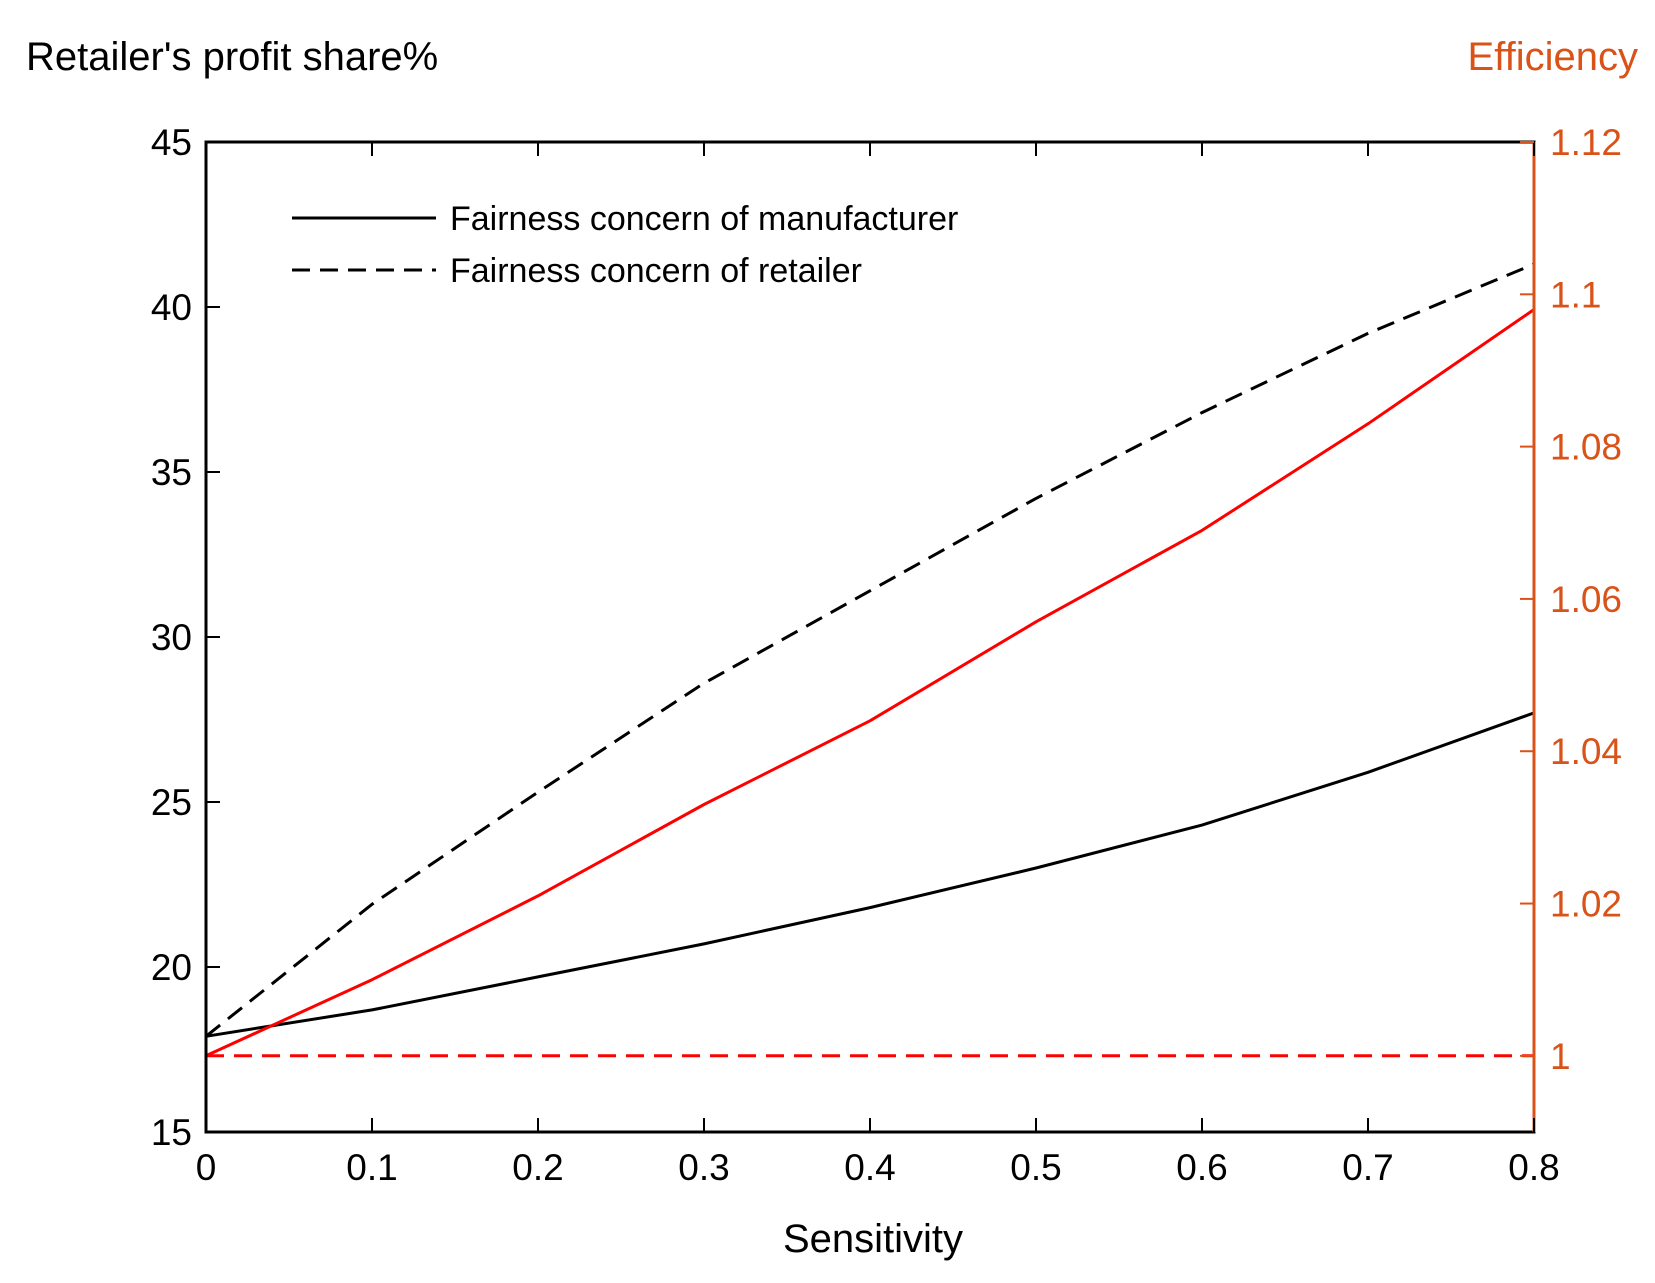 This screenshot has width=1655, height=1283. I want to click on y-left-tick-label: 30, so click(171, 637).